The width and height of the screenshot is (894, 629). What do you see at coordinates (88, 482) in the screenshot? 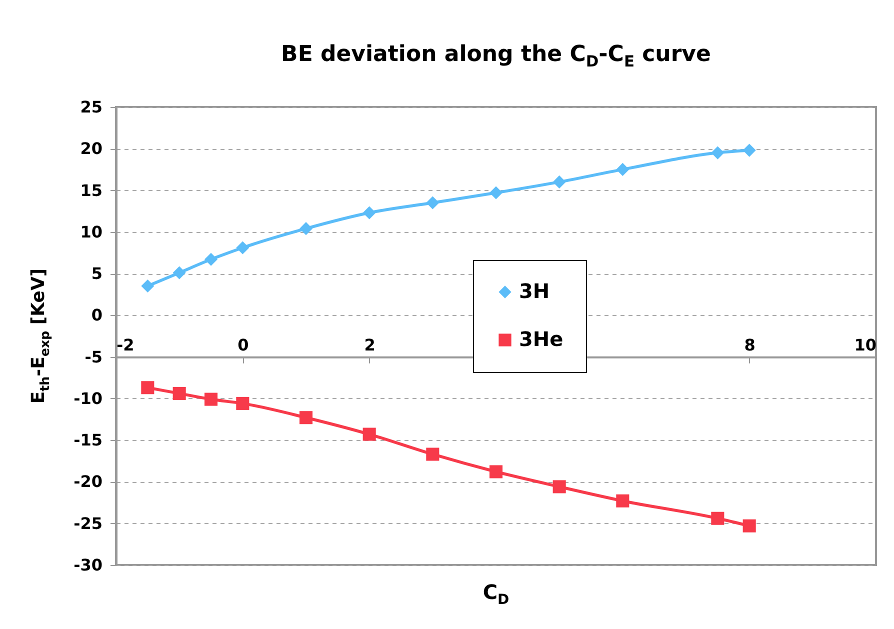
I see `y-tick-label: -20` at bounding box center [88, 482].